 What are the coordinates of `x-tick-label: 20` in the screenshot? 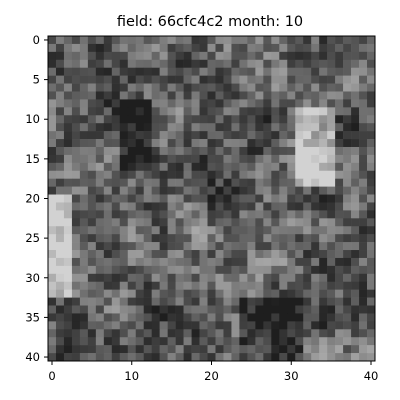 It's located at (211, 376).